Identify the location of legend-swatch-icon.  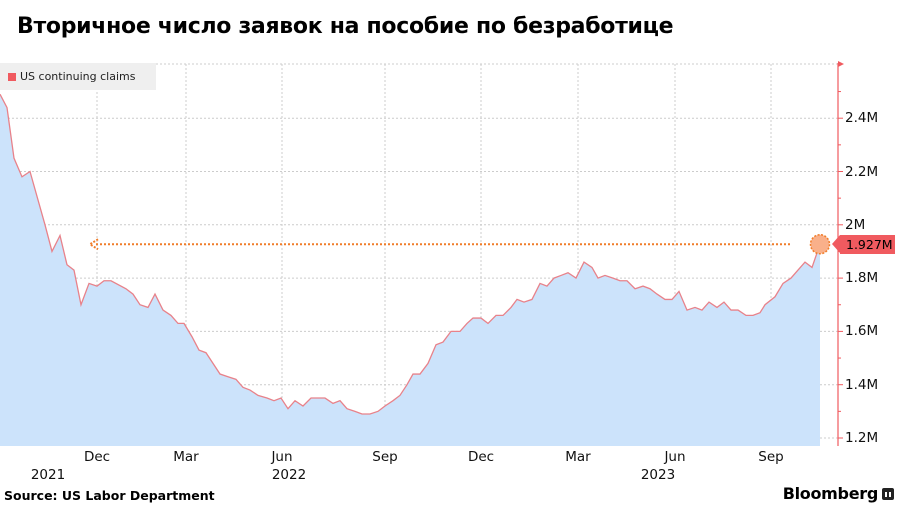
(12, 76).